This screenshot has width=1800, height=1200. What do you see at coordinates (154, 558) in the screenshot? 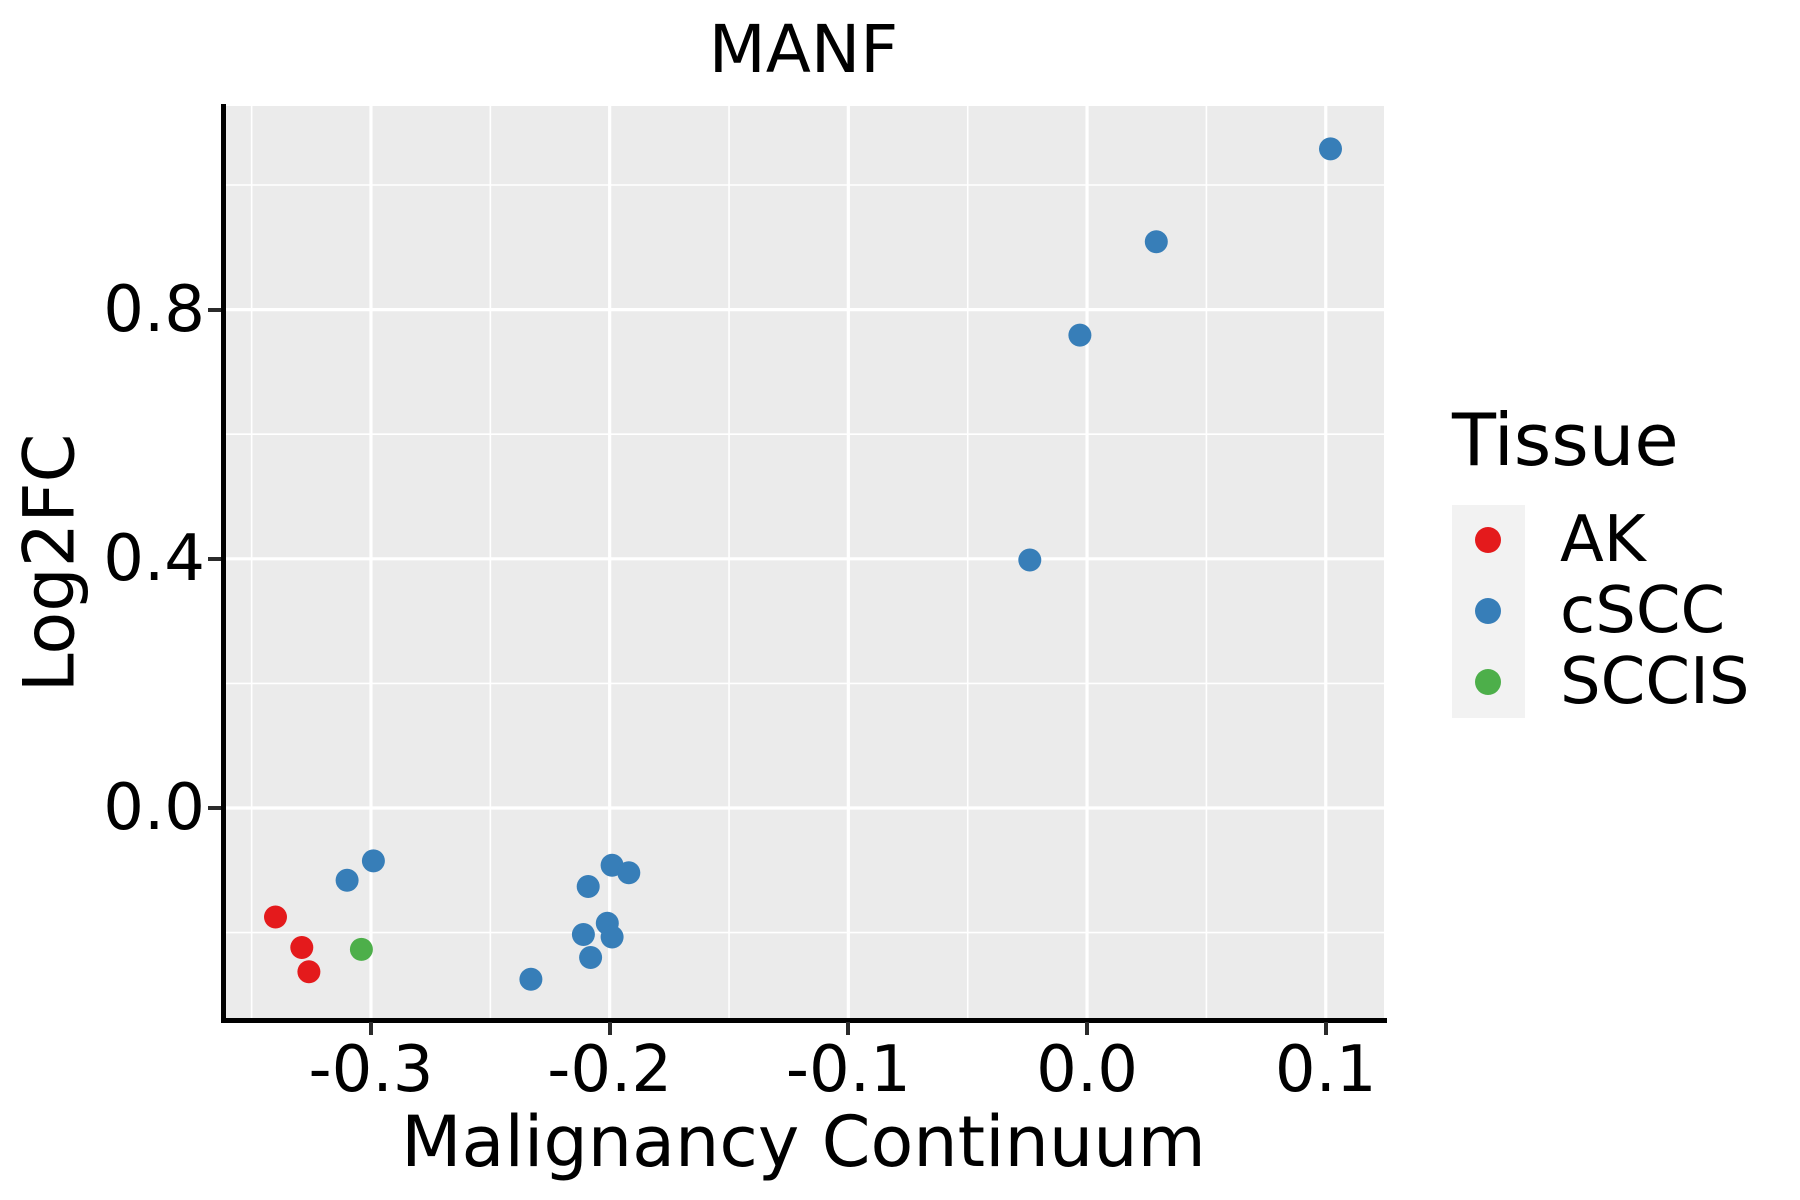
I see `y-tick-label: 0.4` at bounding box center [154, 558].